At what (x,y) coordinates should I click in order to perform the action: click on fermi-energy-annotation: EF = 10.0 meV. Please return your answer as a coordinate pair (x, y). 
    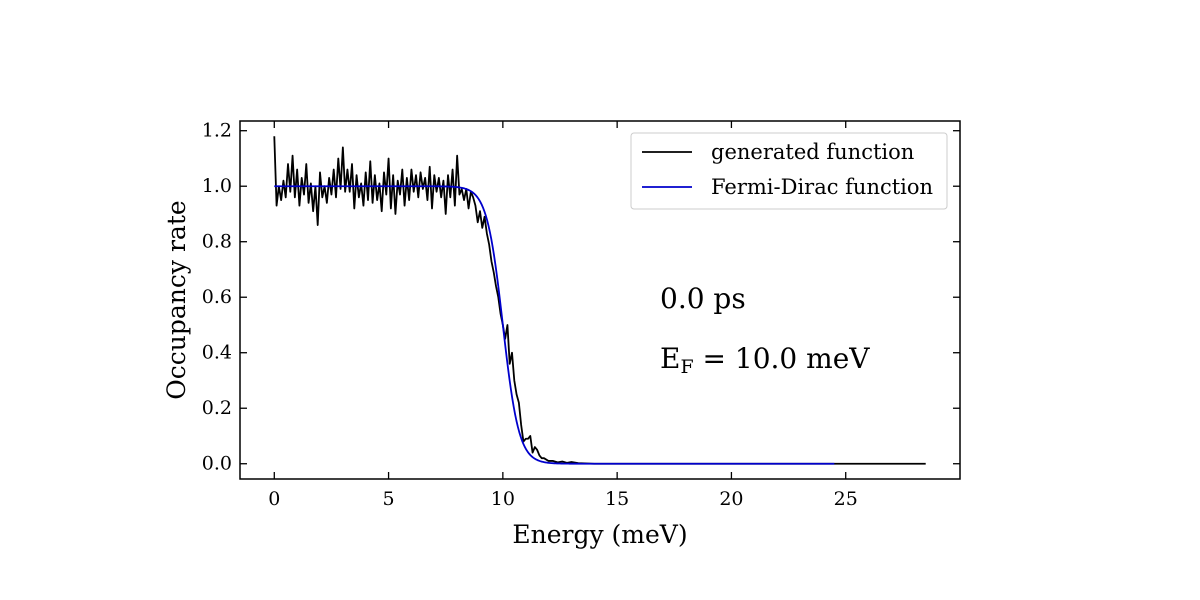
    Looking at the image, I should click on (765, 360).